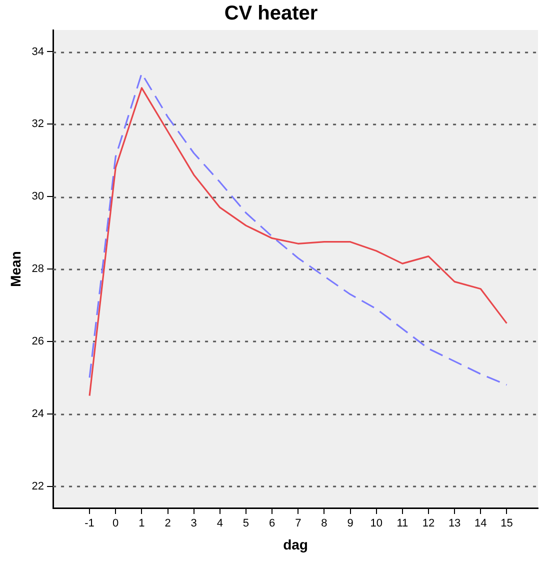 The height and width of the screenshot is (562, 540). What do you see at coordinates (38, 414) in the screenshot?
I see `y-tick-label: 24` at bounding box center [38, 414].